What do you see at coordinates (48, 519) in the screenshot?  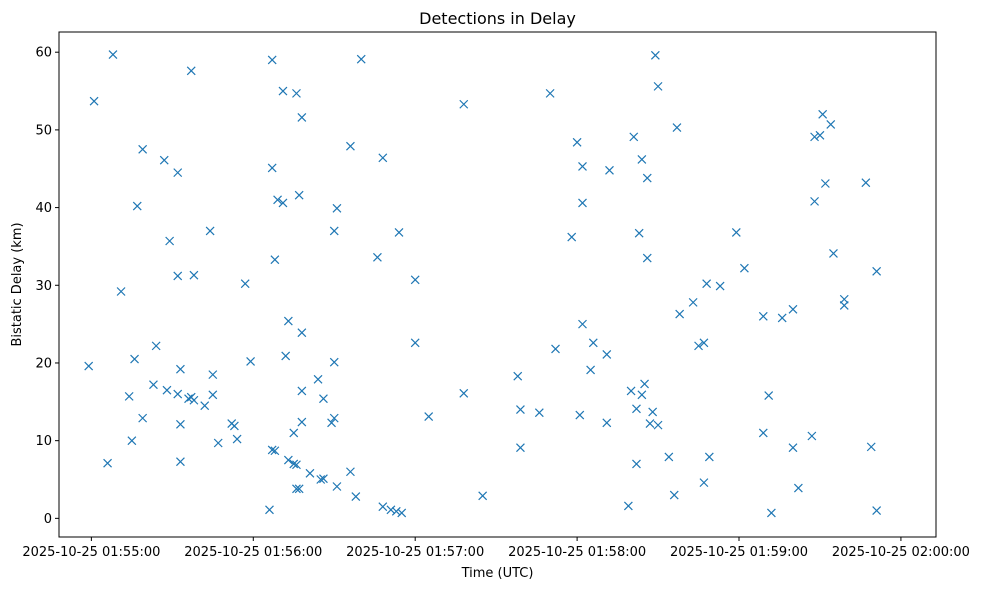 I see `y-tick-label: 0` at bounding box center [48, 519].